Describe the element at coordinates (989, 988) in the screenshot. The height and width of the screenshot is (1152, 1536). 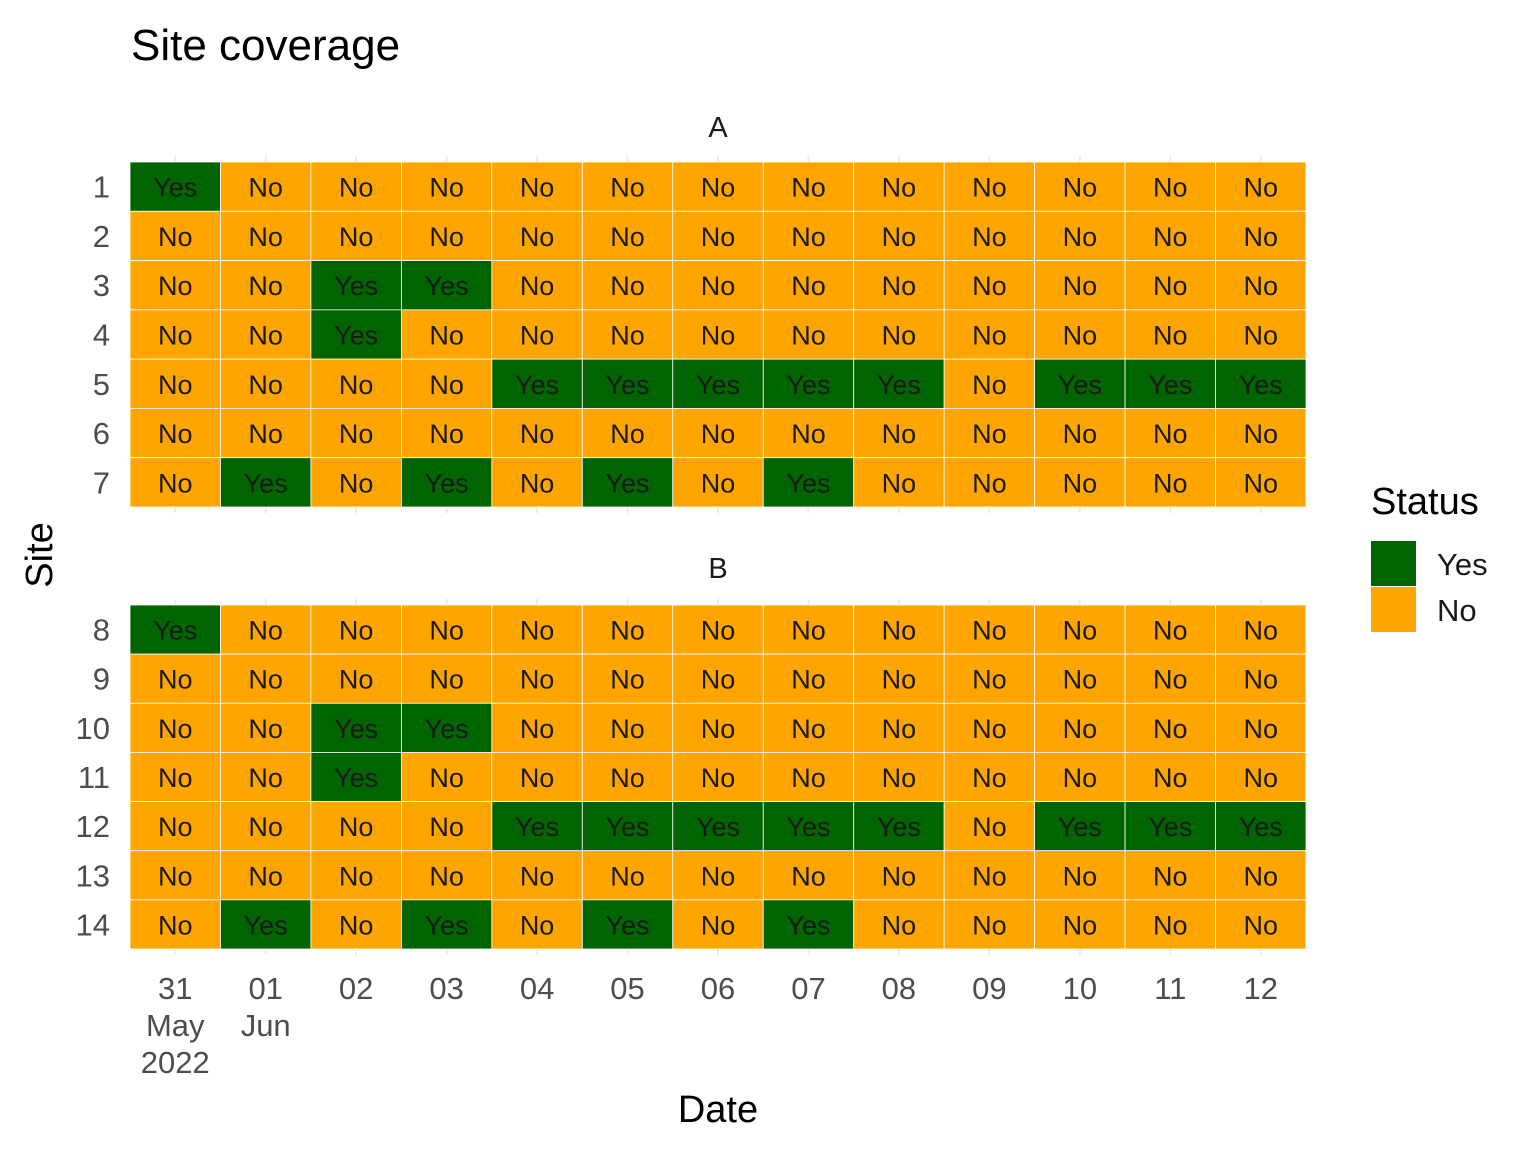
I see `x-tick-label: 09` at that location.